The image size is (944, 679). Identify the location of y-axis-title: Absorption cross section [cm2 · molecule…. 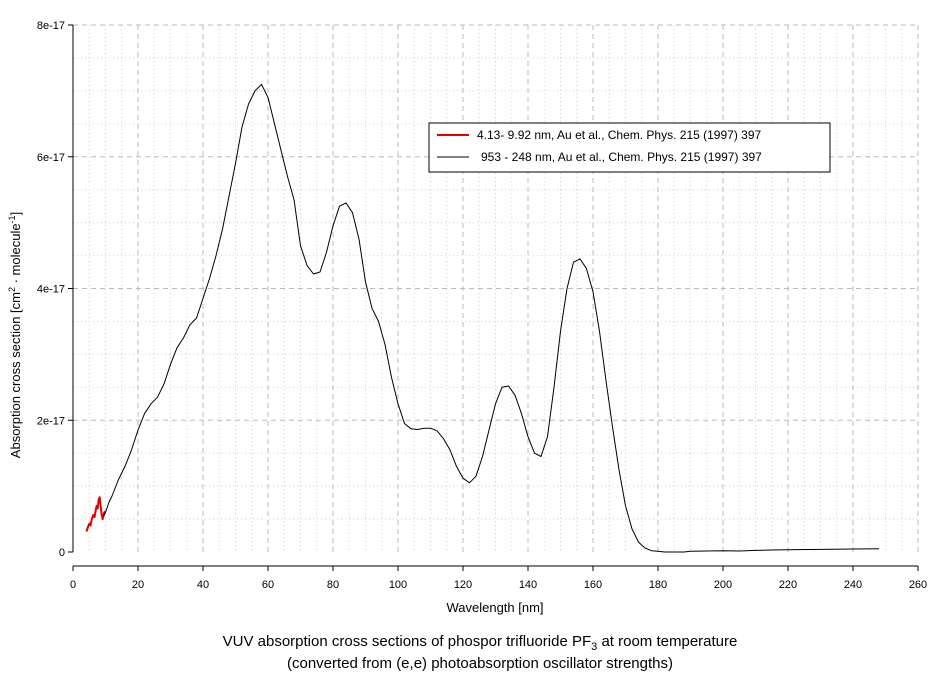
(15, 335).